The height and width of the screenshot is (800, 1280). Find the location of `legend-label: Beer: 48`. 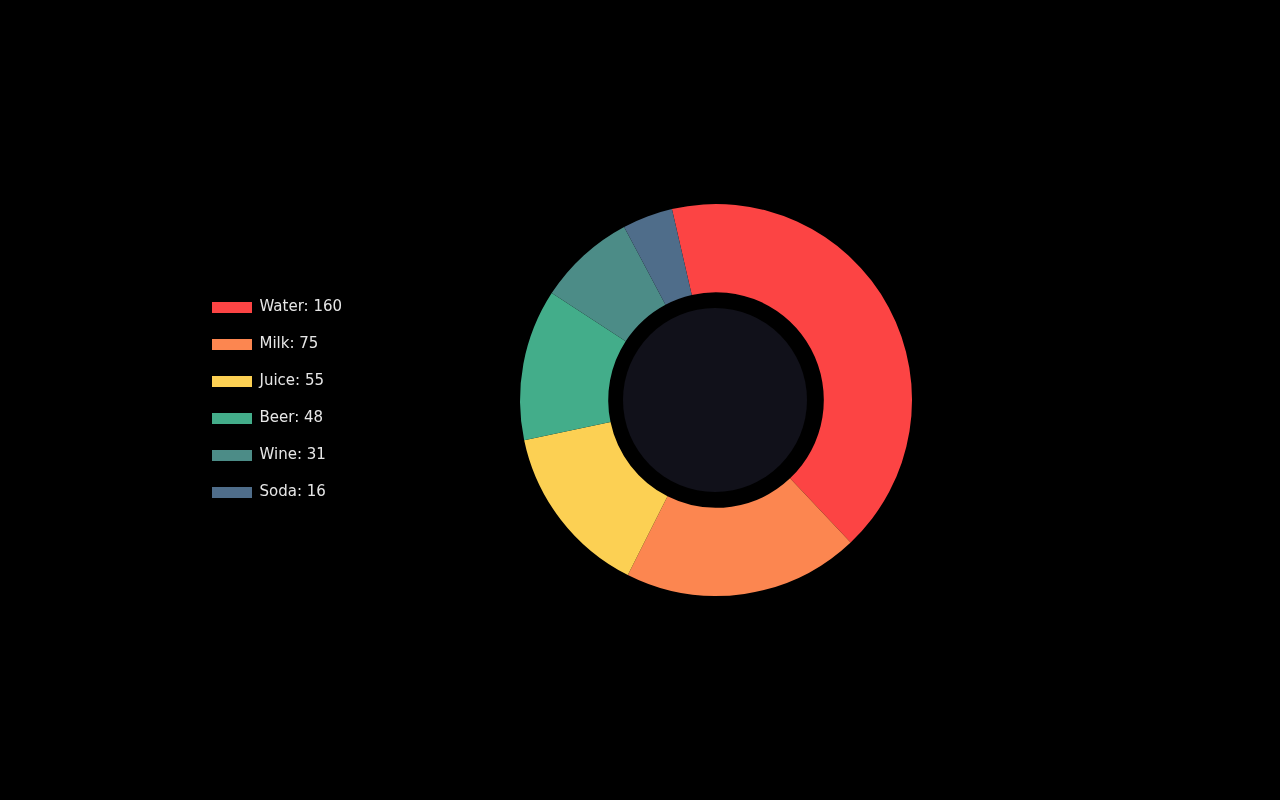

legend-label: Beer: 48 is located at coordinates (291, 417).